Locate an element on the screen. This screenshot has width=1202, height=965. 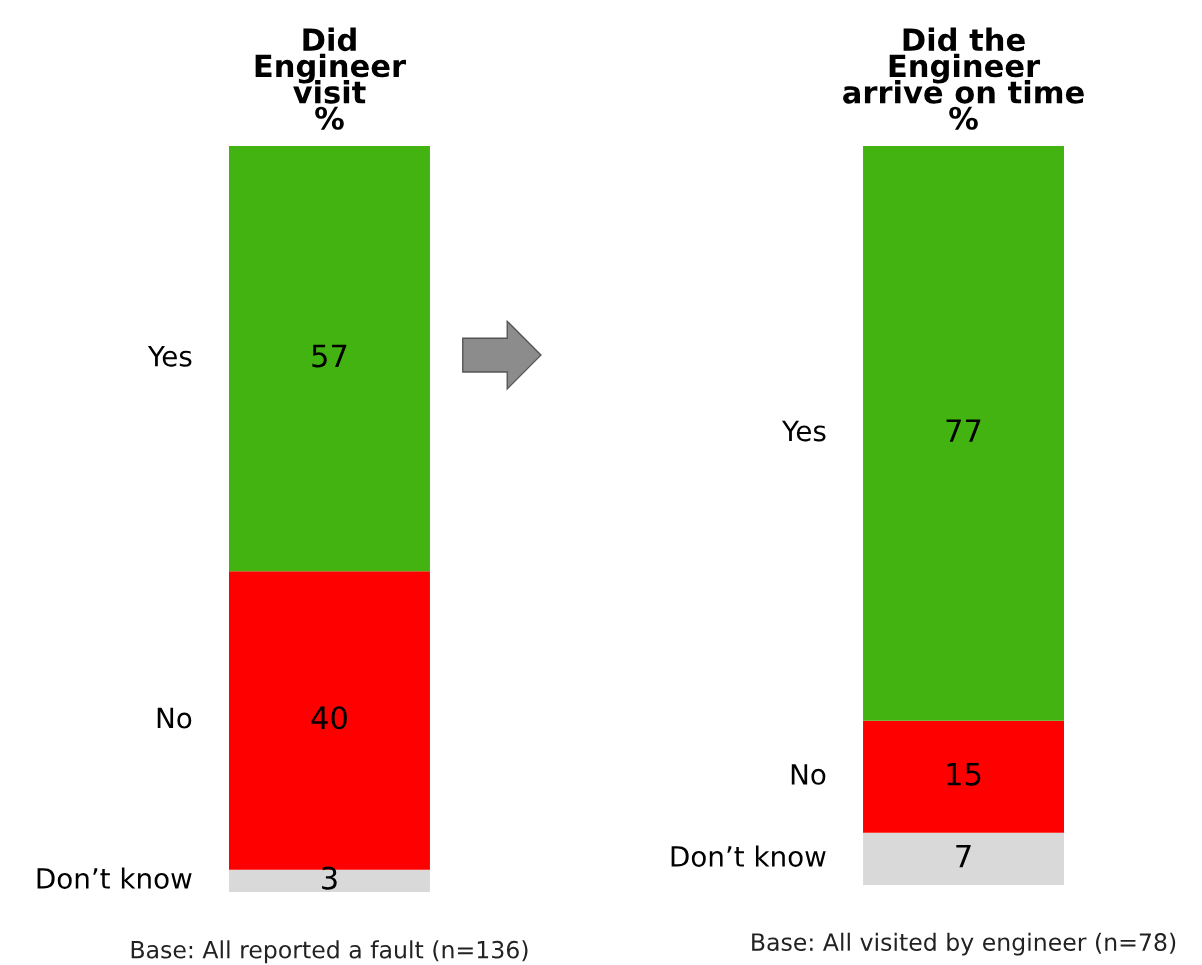
data-label: 77 is located at coordinates (963, 430).